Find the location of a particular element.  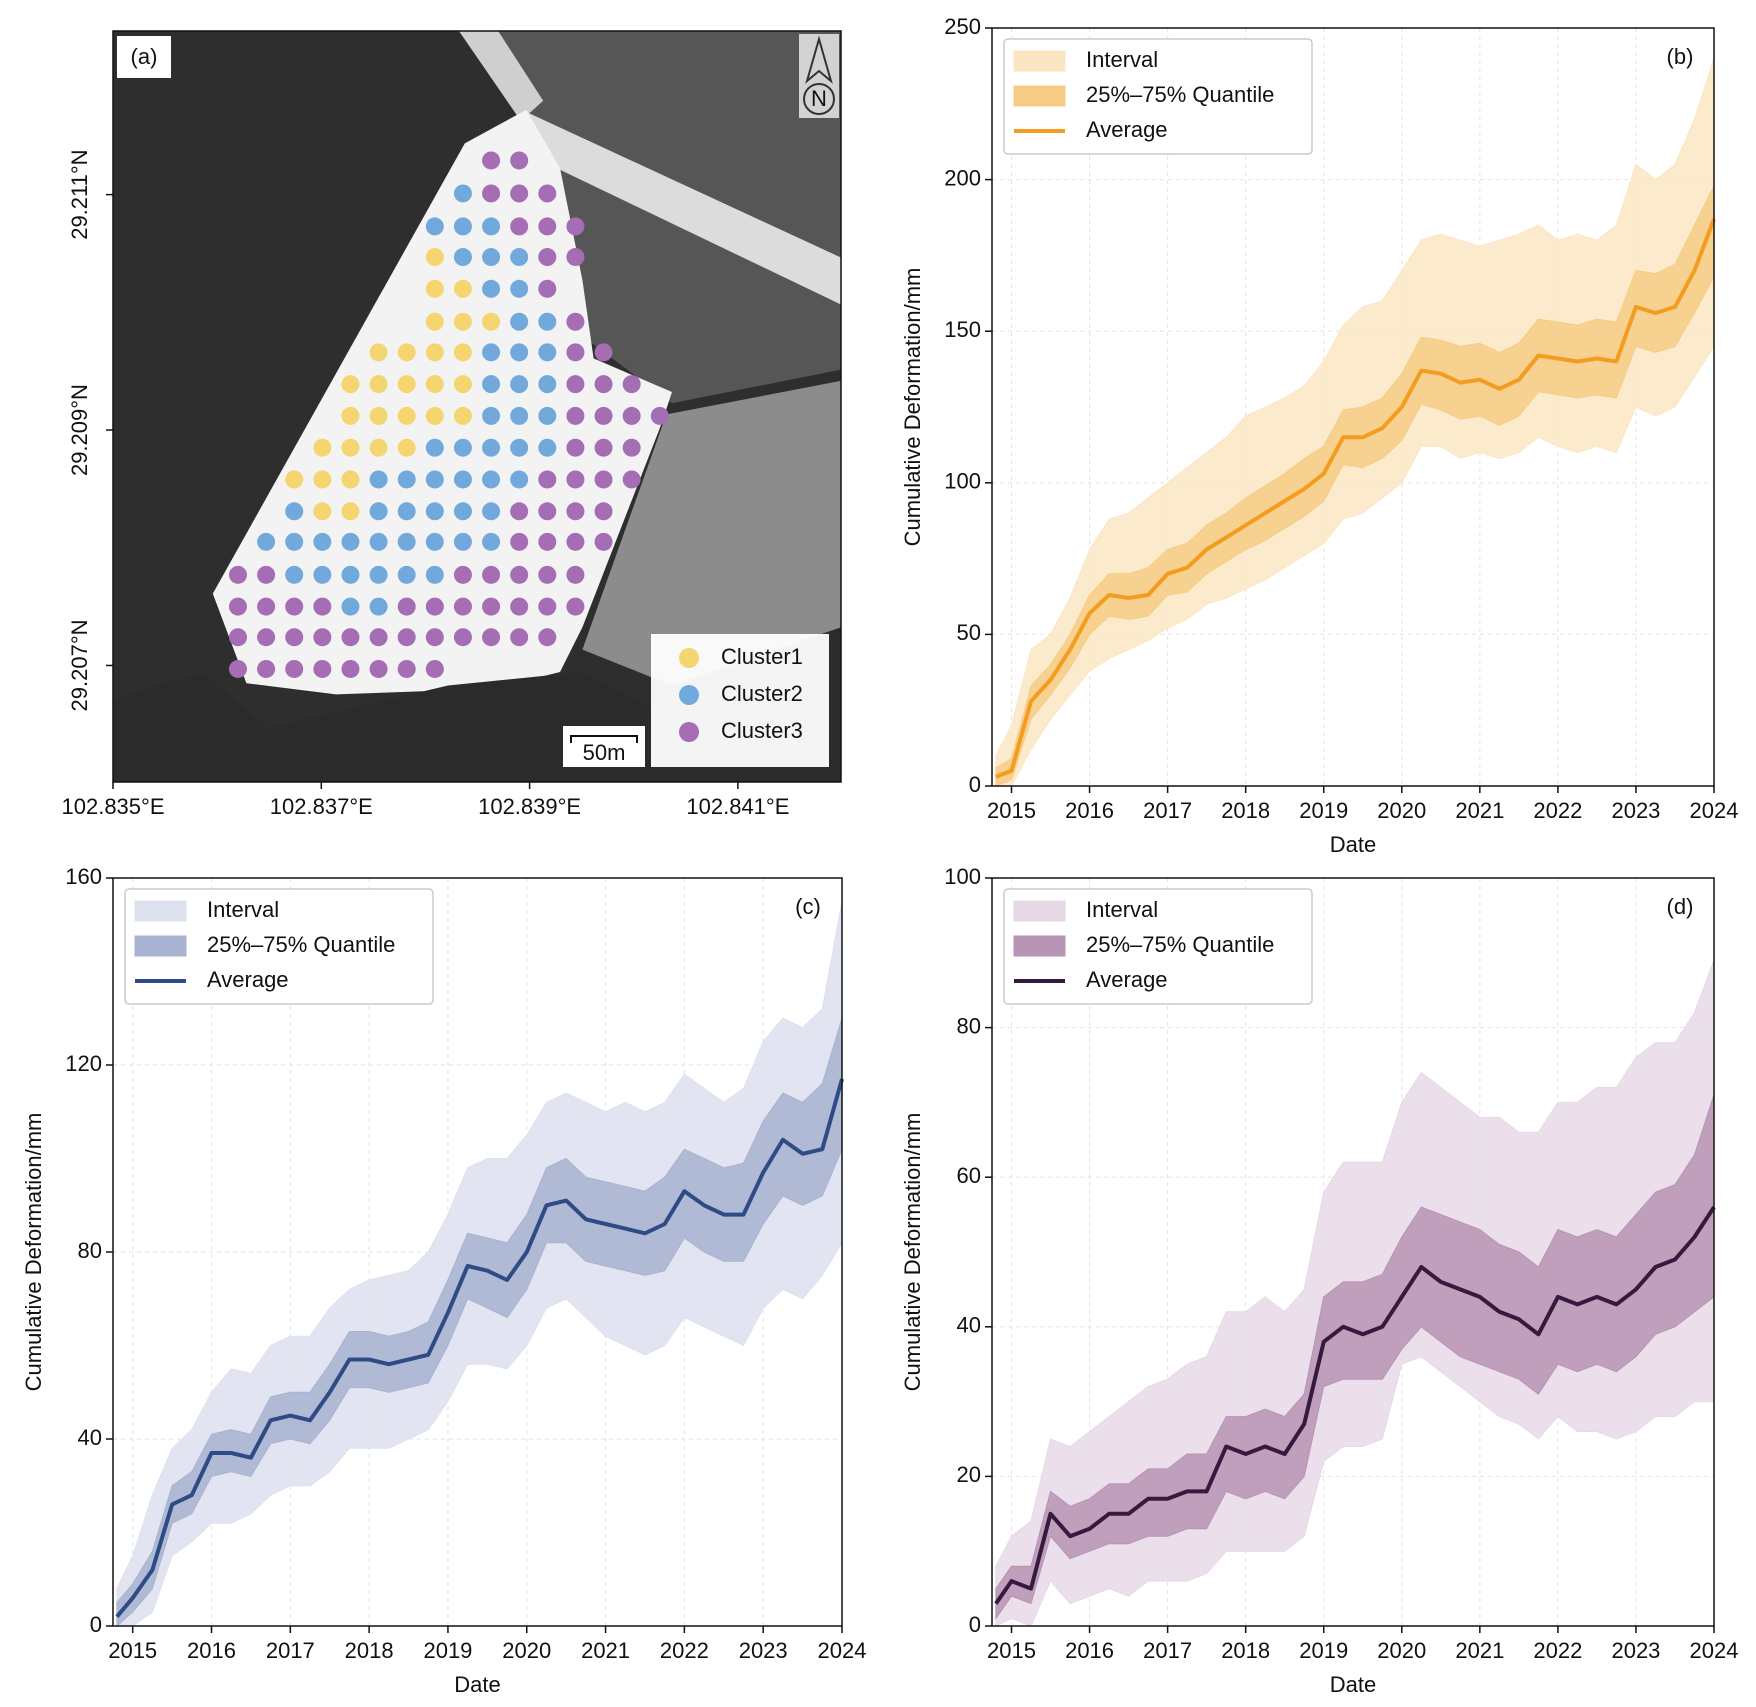

legend-patch is located at coordinates (1039, 911).